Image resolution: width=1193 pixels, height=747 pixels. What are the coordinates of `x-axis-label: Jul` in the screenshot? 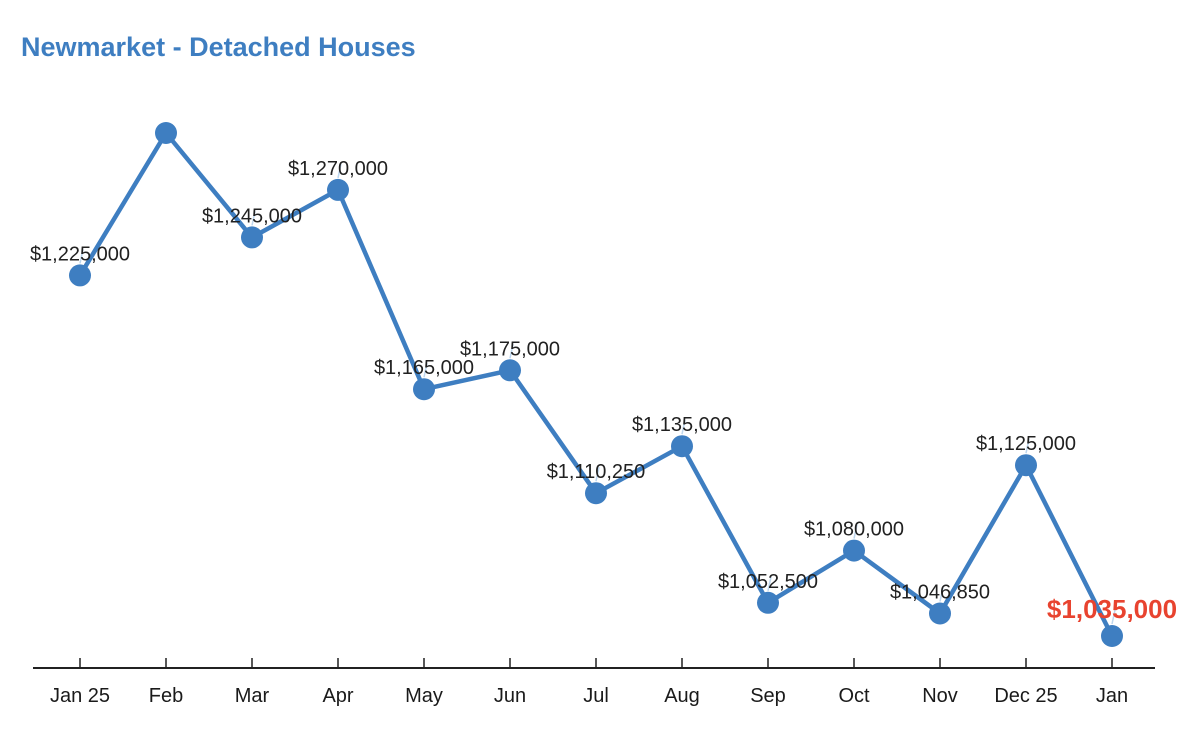 It's located at (596, 696).